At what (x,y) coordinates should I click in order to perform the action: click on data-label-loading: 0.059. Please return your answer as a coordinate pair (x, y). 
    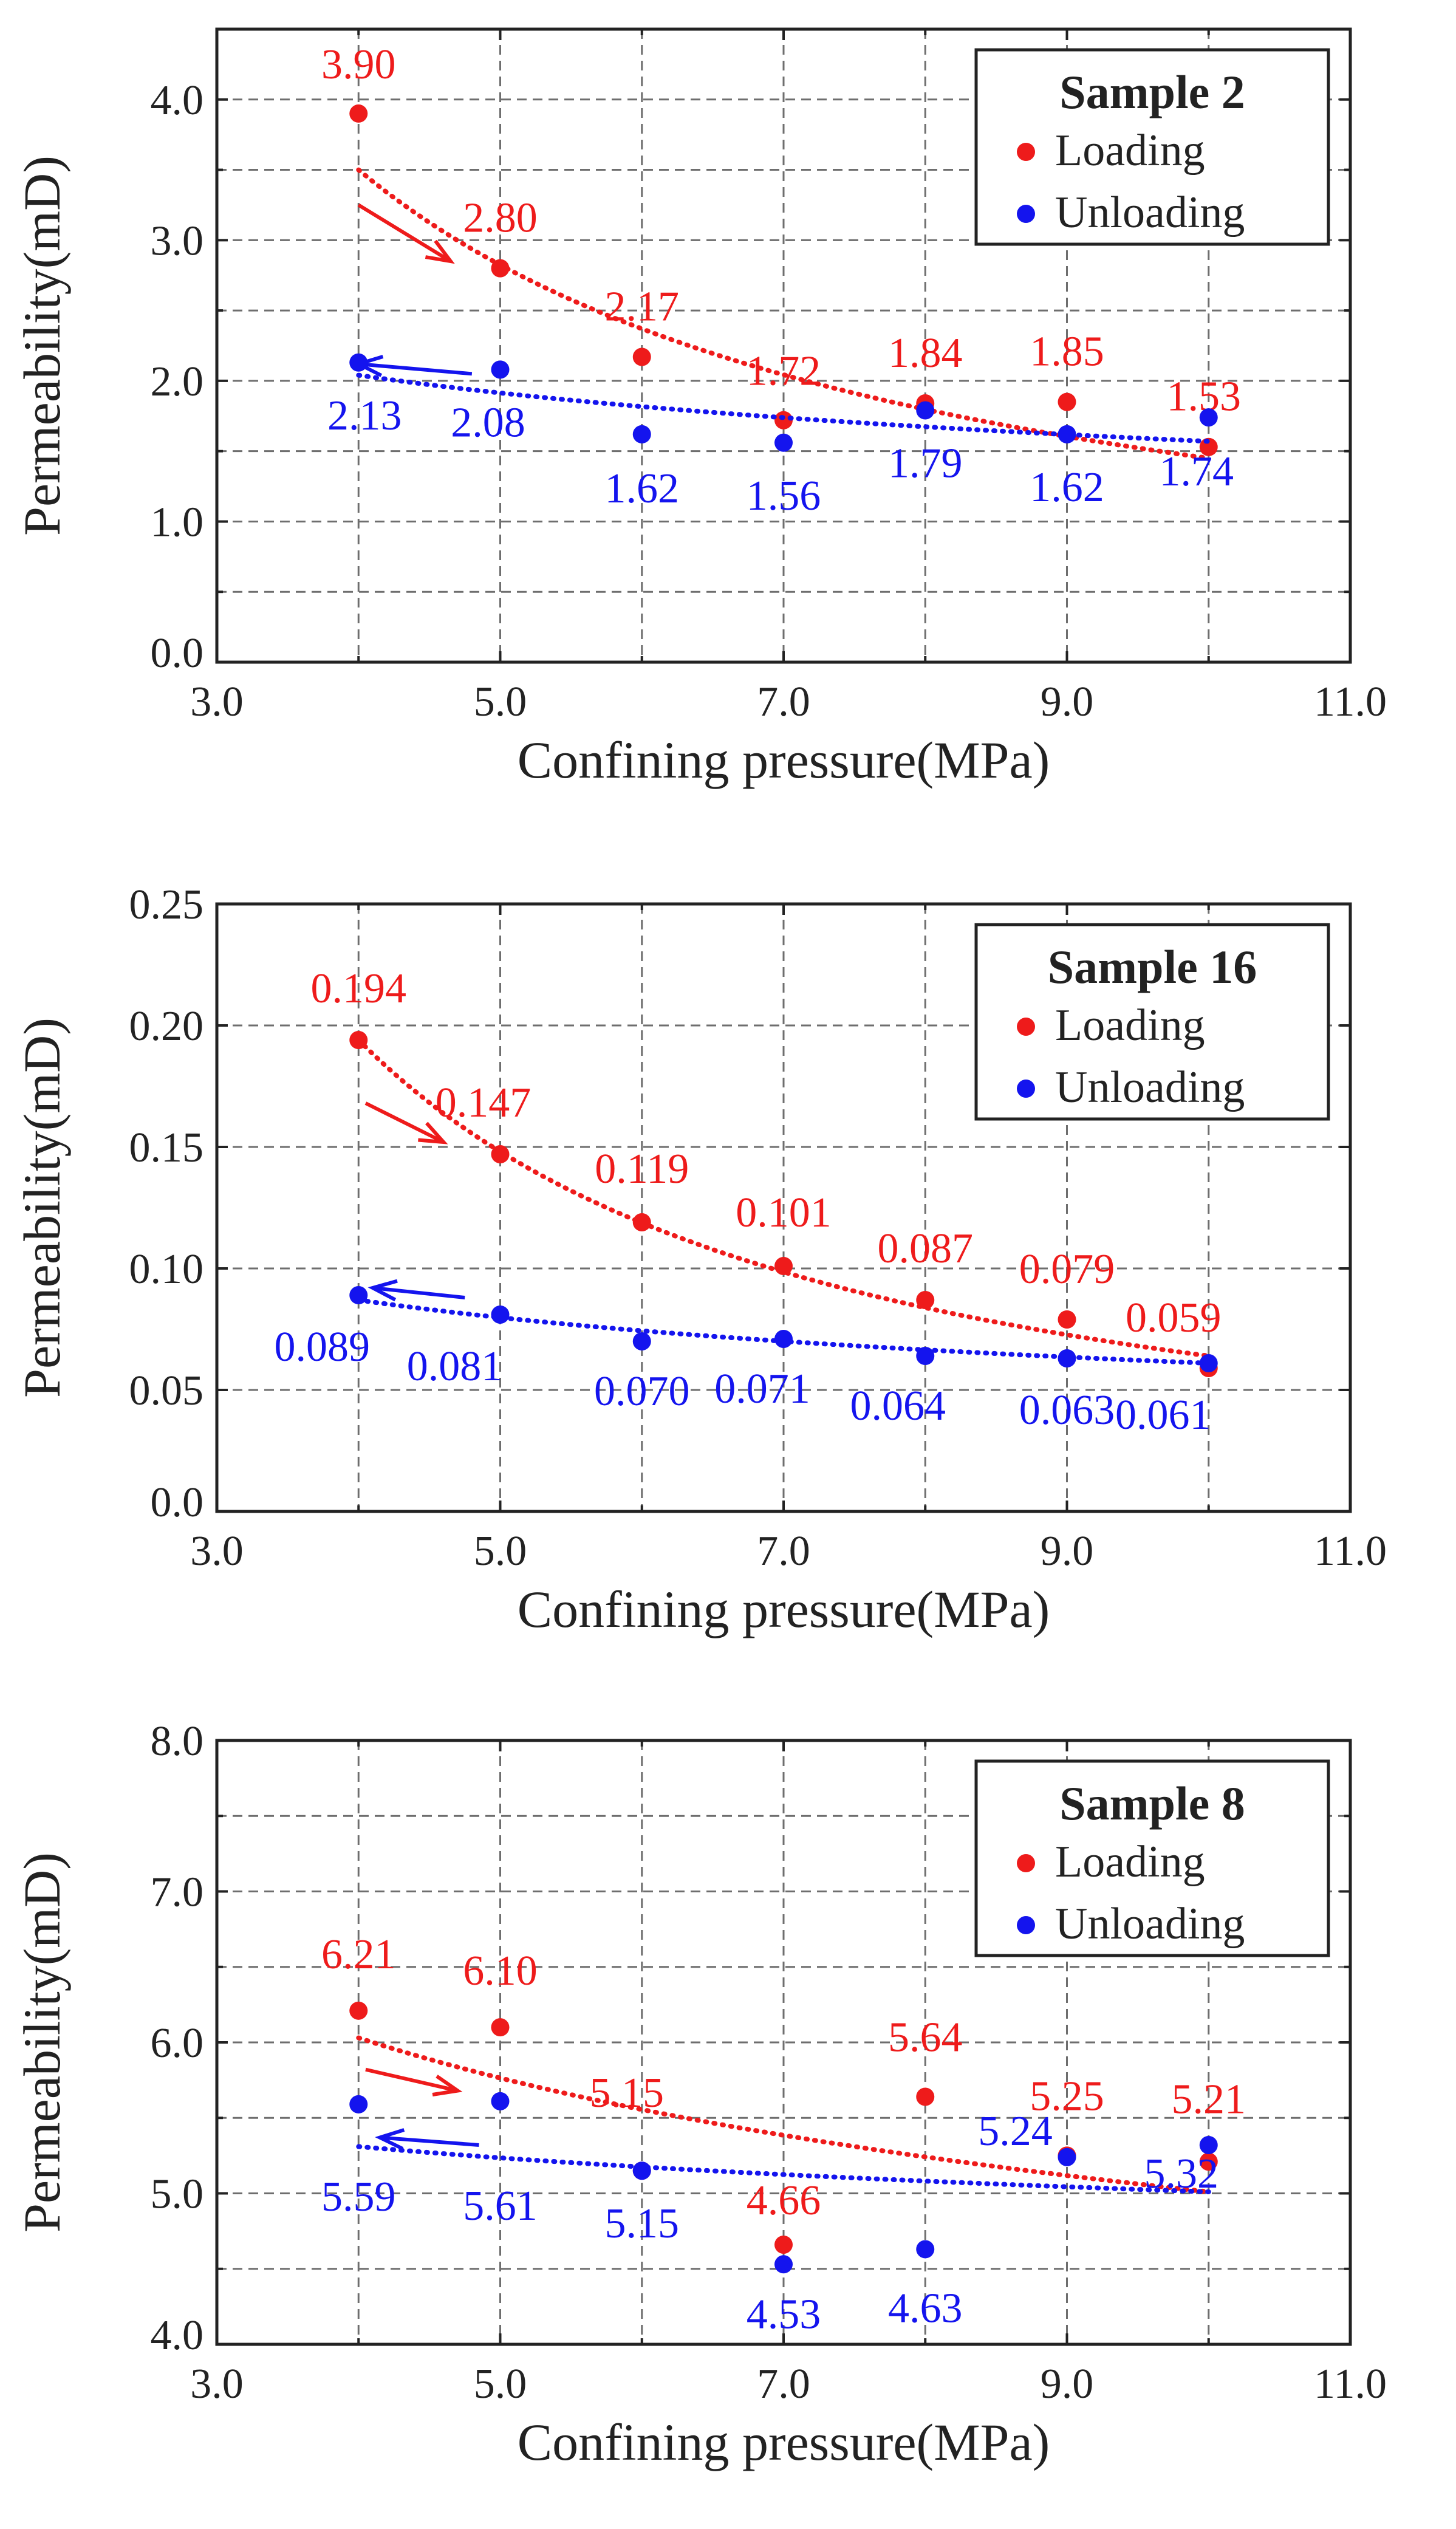
    Looking at the image, I should click on (1174, 1318).